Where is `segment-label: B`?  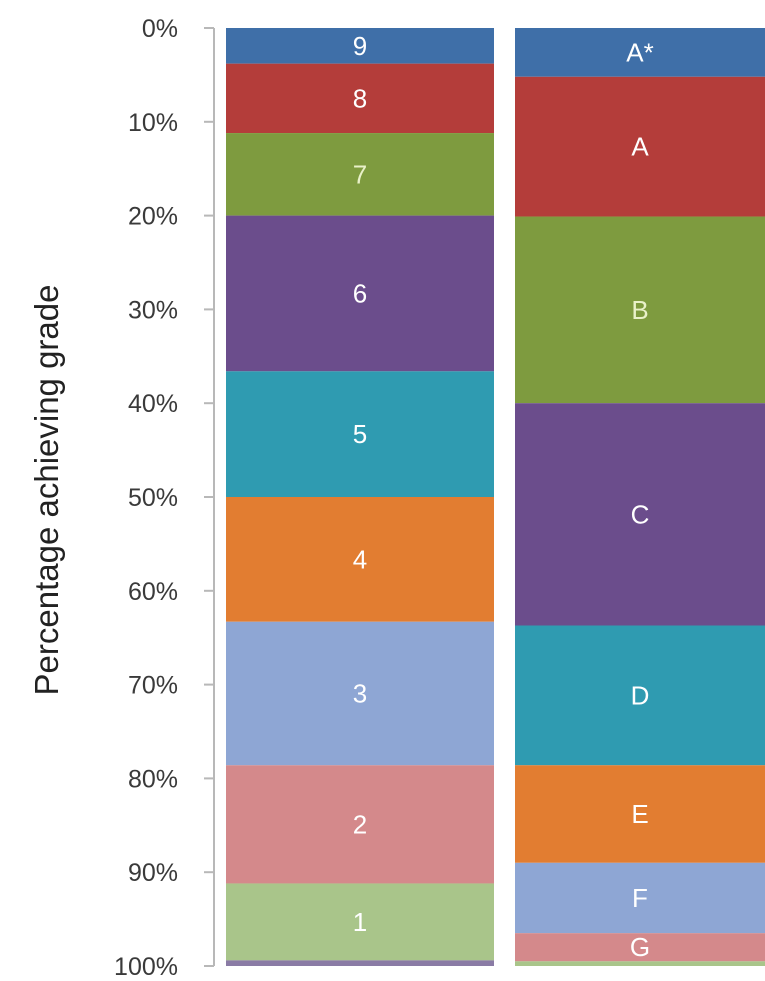
segment-label: B is located at coordinates (639, 310).